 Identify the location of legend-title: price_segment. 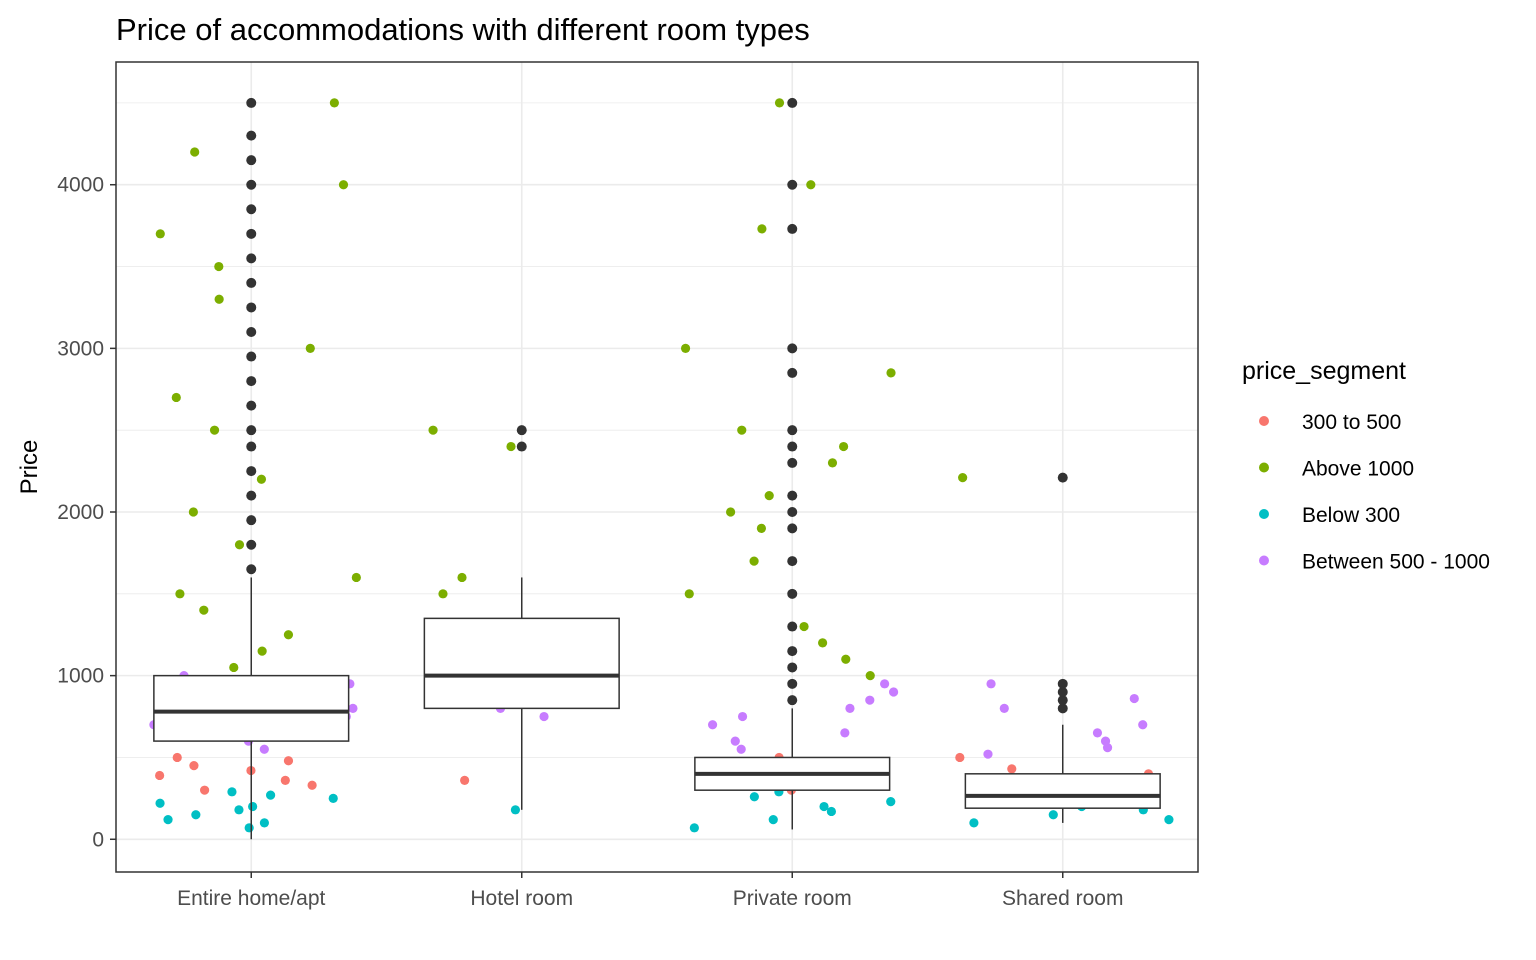
(1324, 371).